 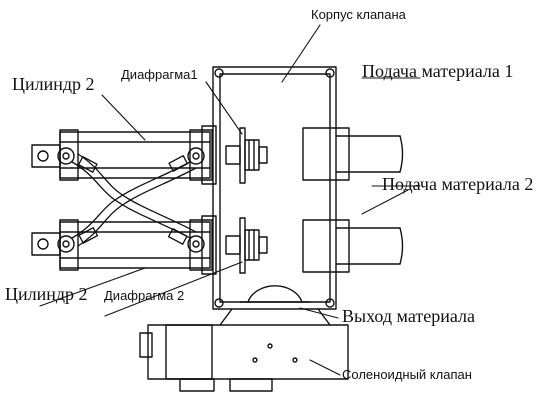 I want to click on feed-1-label: Подача материала 1, so click(x=438, y=71).